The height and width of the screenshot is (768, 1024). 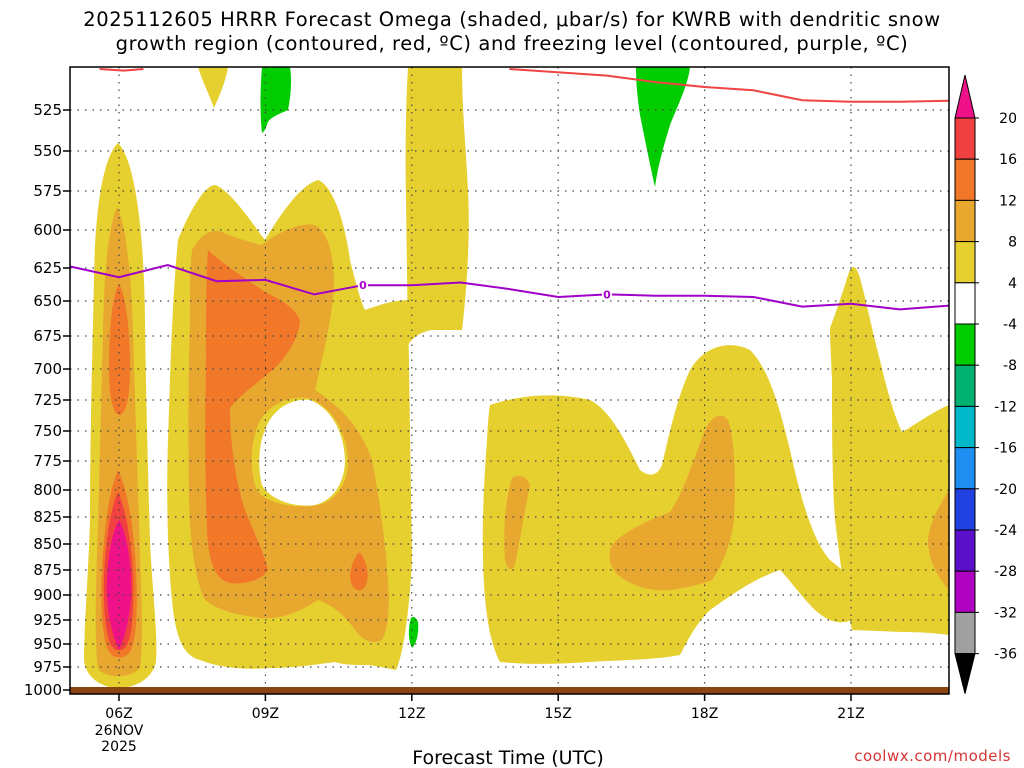 What do you see at coordinates (47, 268) in the screenshot?
I see `y-tick-label-625: 625` at bounding box center [47, 268].